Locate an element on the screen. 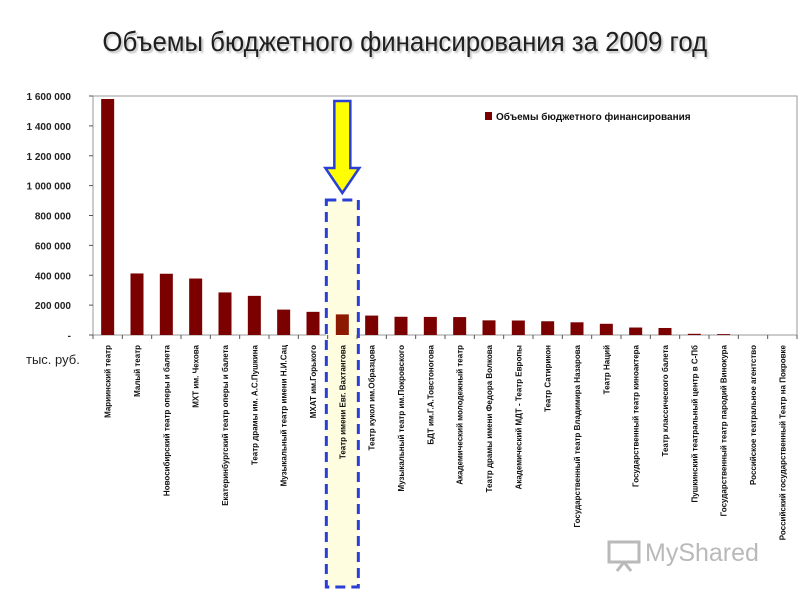 The image size is (800, 600). watermark: MyShared is located at coordinates (690, 555).